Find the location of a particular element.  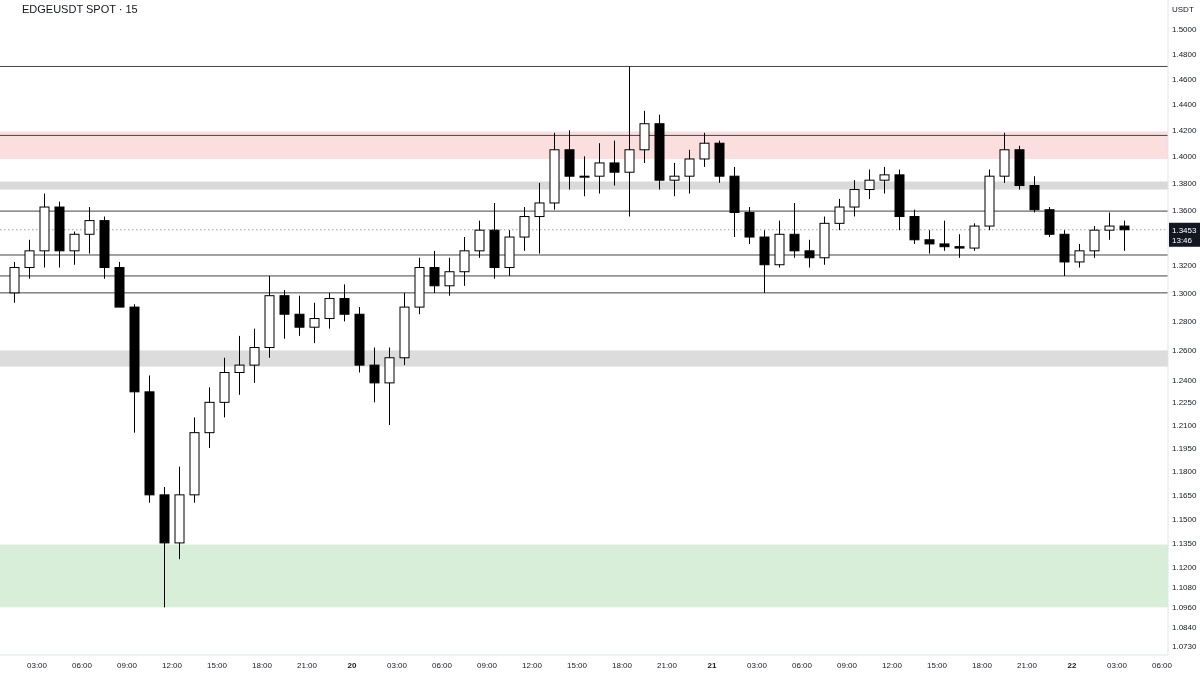

y-tick-label: 1.2100 is located at coordinates (1185, 425).